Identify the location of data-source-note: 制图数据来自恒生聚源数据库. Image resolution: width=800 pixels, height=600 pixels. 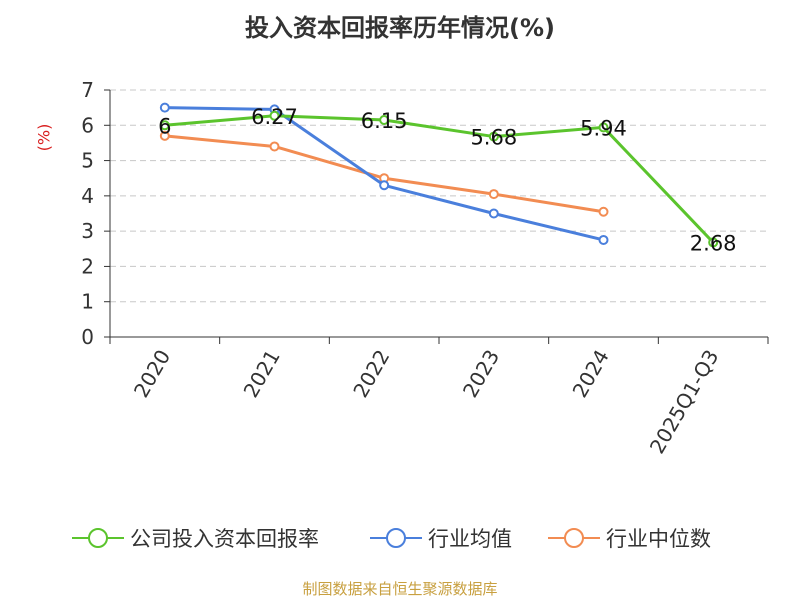
(400, 589).